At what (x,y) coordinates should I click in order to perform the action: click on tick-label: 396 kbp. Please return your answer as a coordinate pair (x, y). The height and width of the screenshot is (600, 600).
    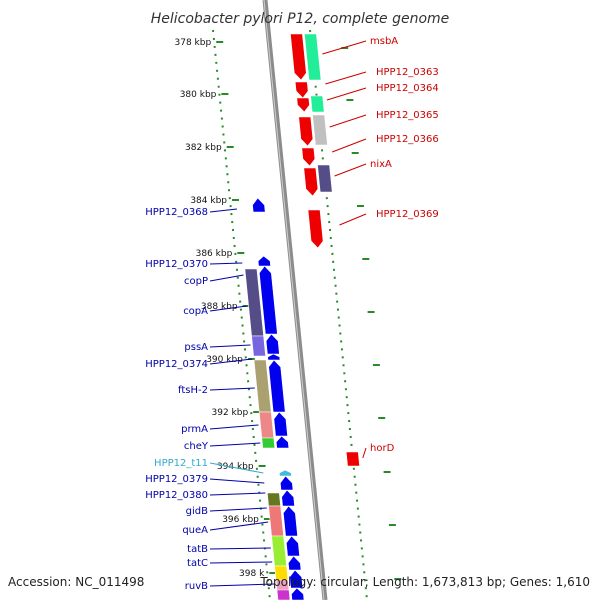
    Looking at the image, I should click on (240, 520).